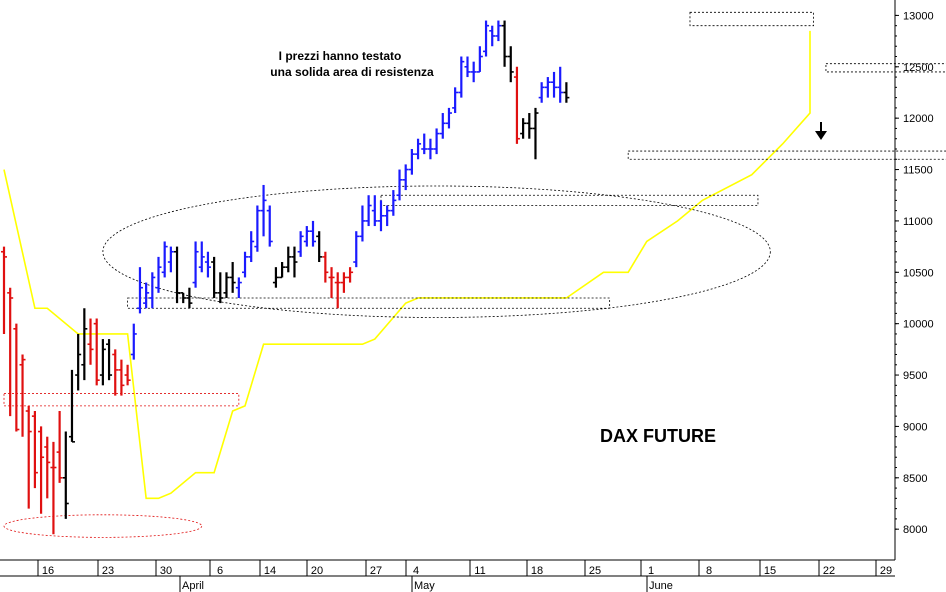 The height and width of the screenshot is (592, 946). I want to click on annotation-line-2: una solida area di resistenza, so click(352, 72).